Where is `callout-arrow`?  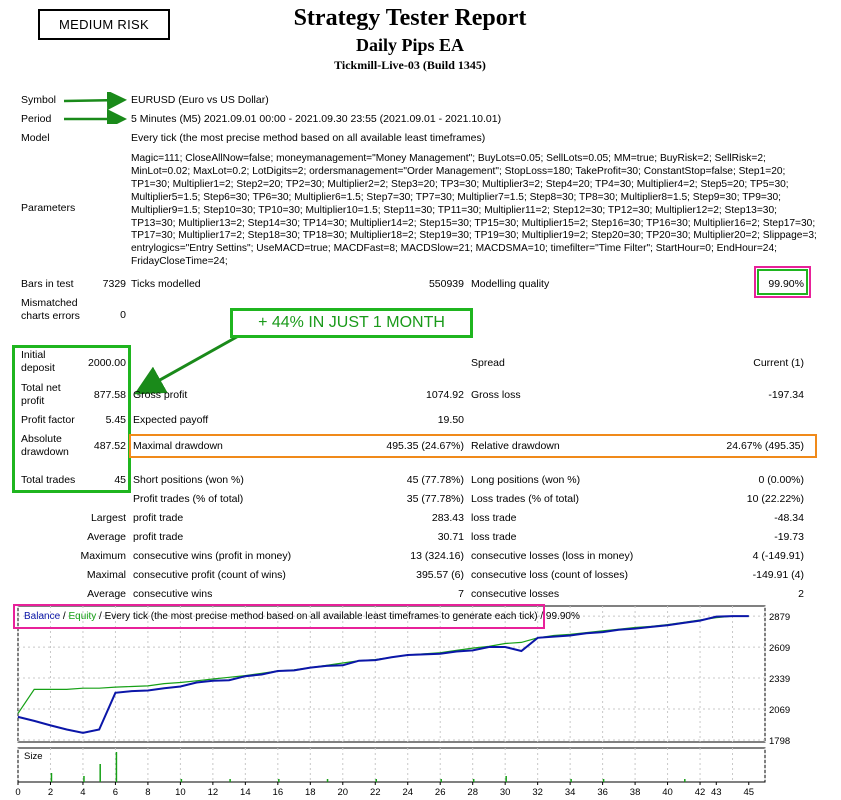 callout-arrow is located at coordinates (188, 363).